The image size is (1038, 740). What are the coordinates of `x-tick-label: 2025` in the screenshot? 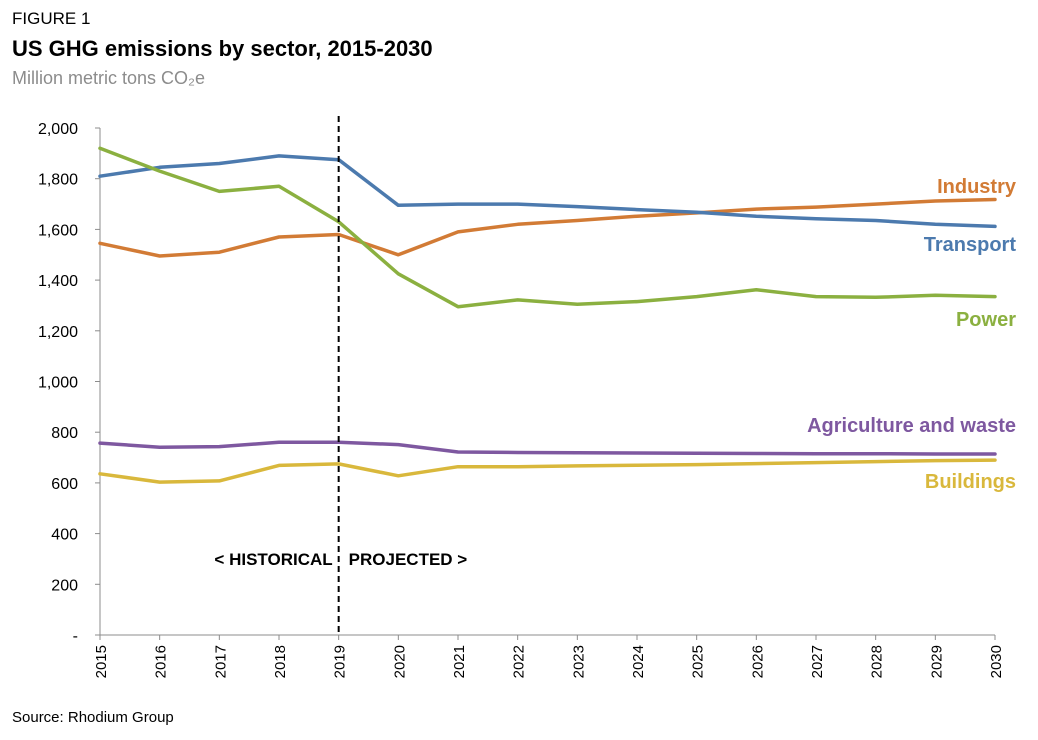 It's located at (698, 661).